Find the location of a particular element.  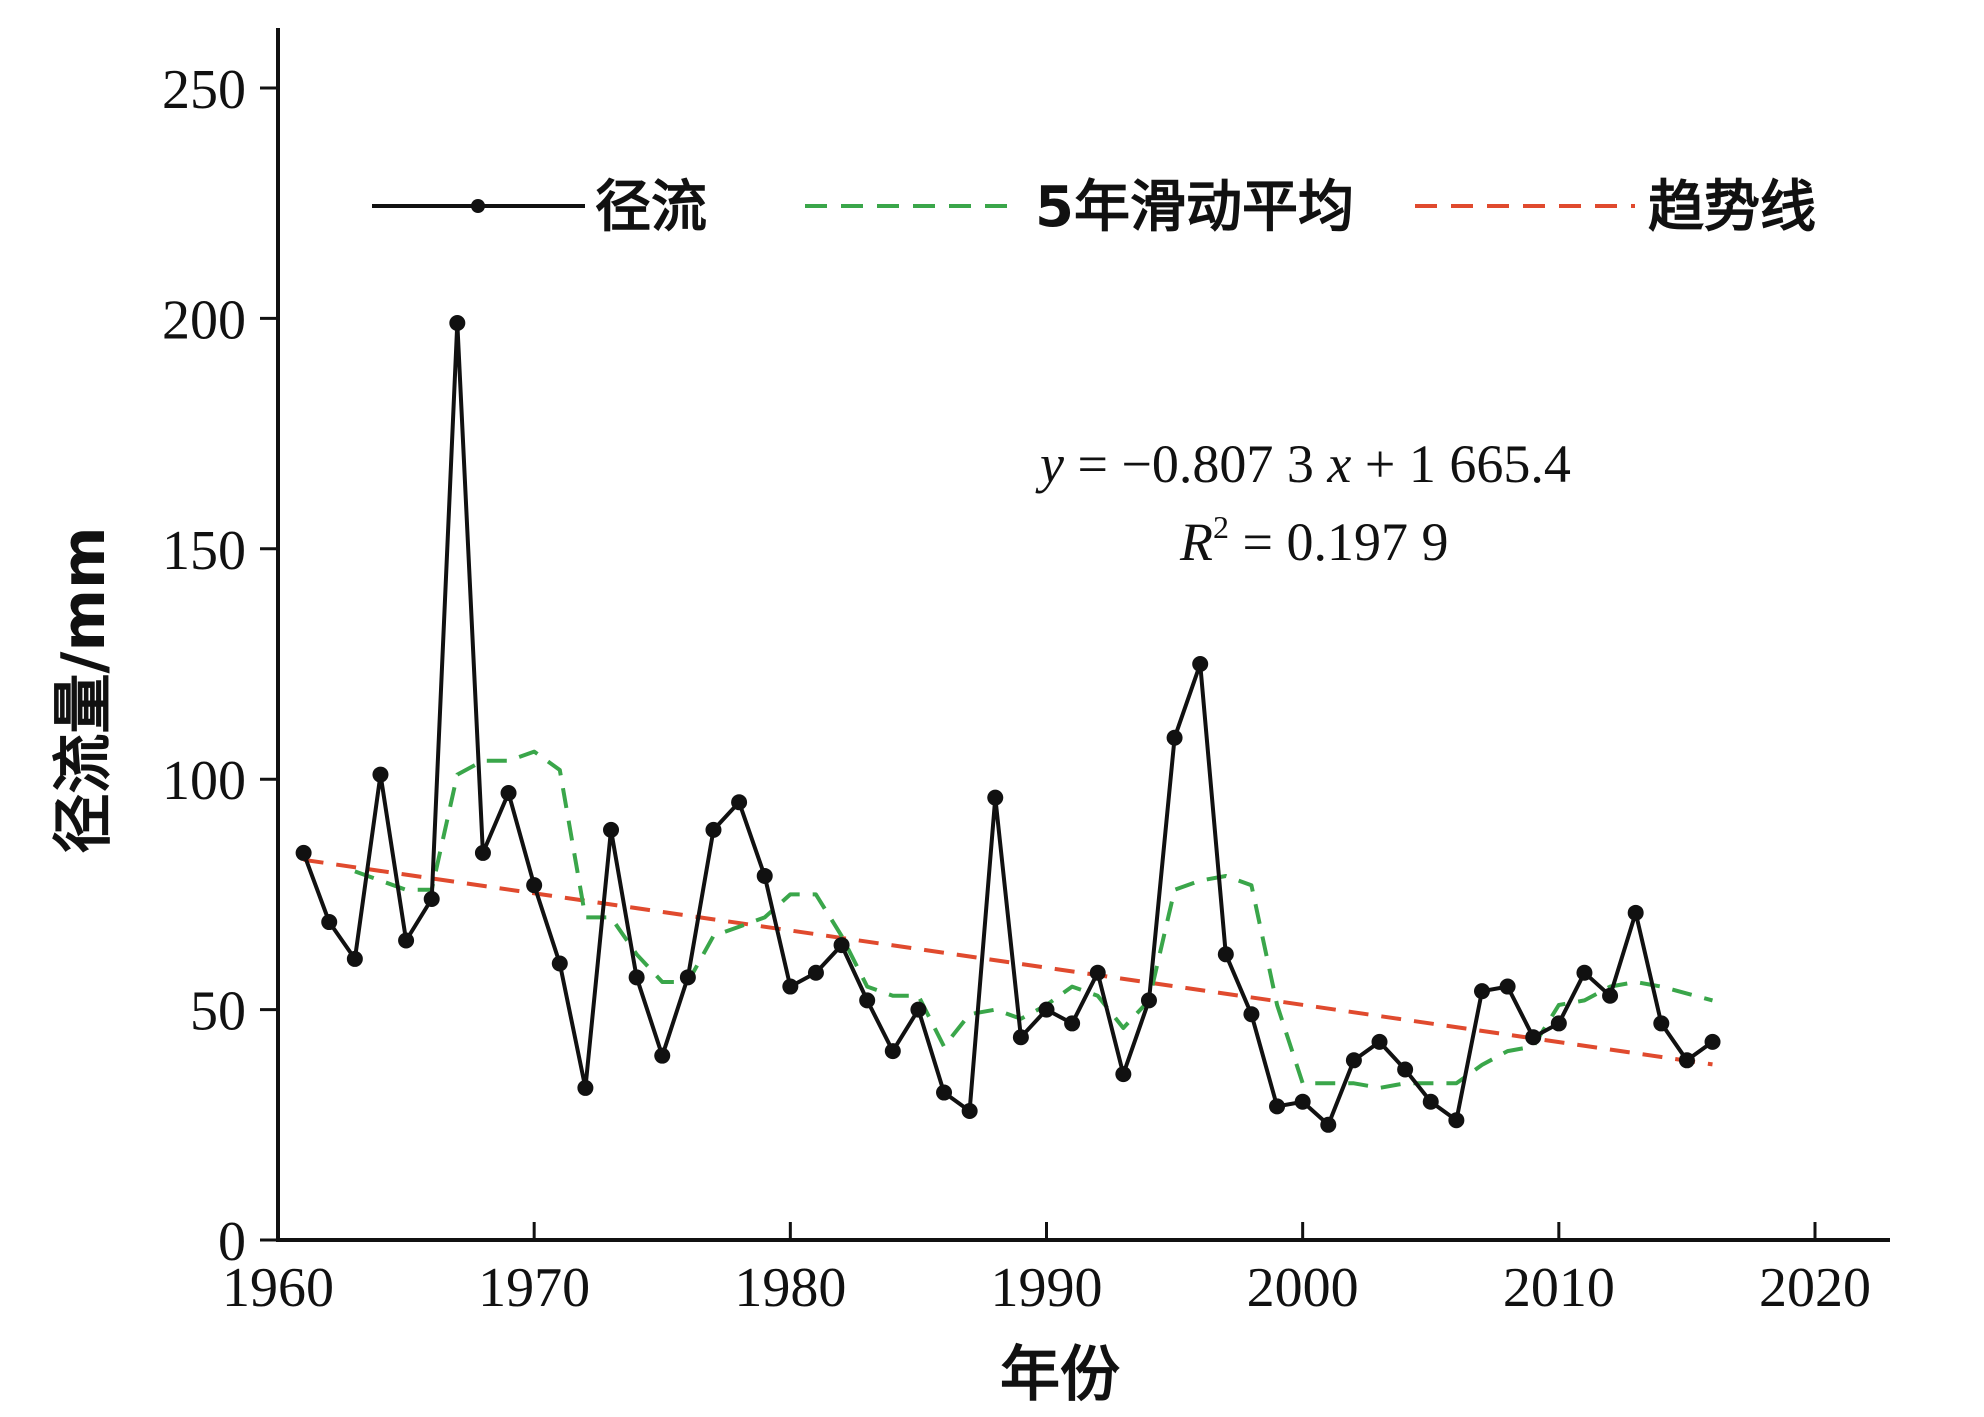

y-tick-label: 250 is located at coordinates (204, 90).